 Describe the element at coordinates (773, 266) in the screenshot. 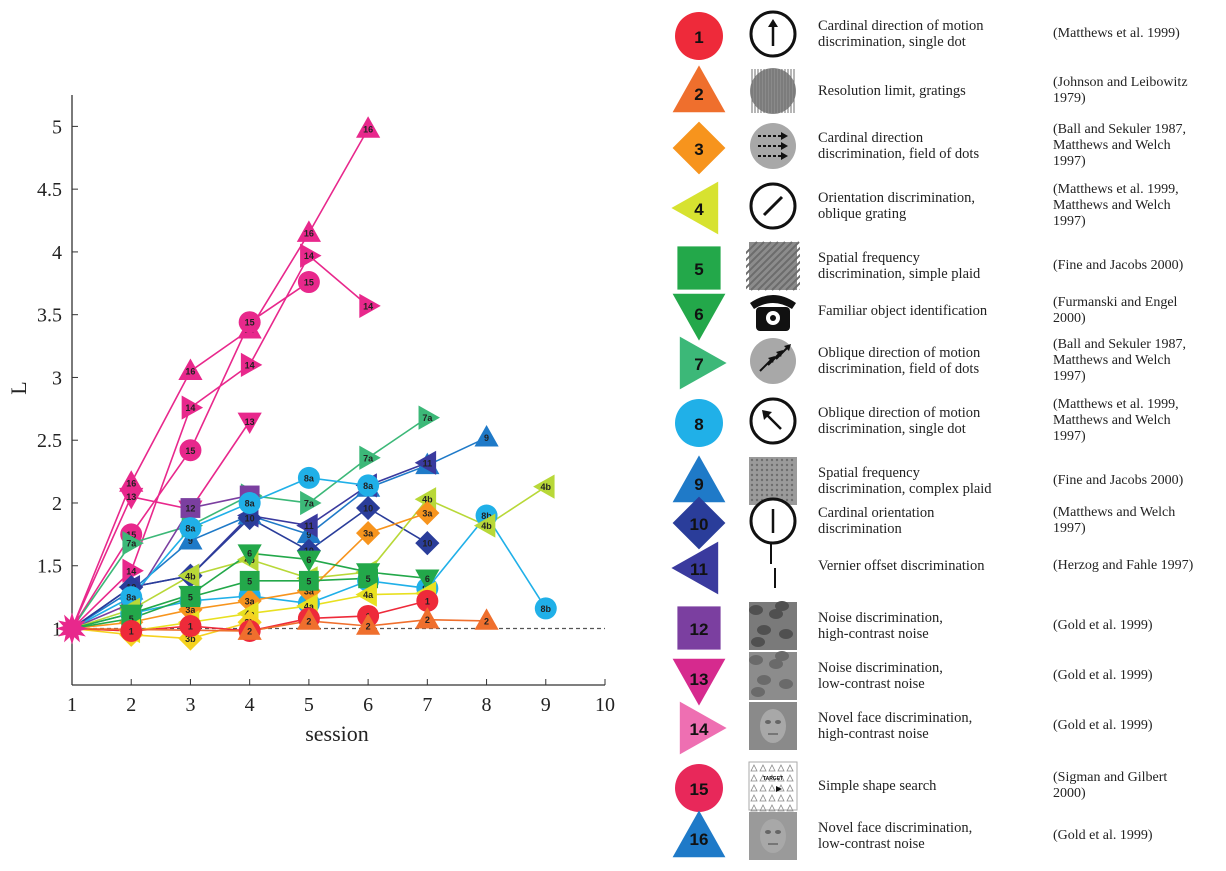

I see `plaid-simple-icon` at that location.